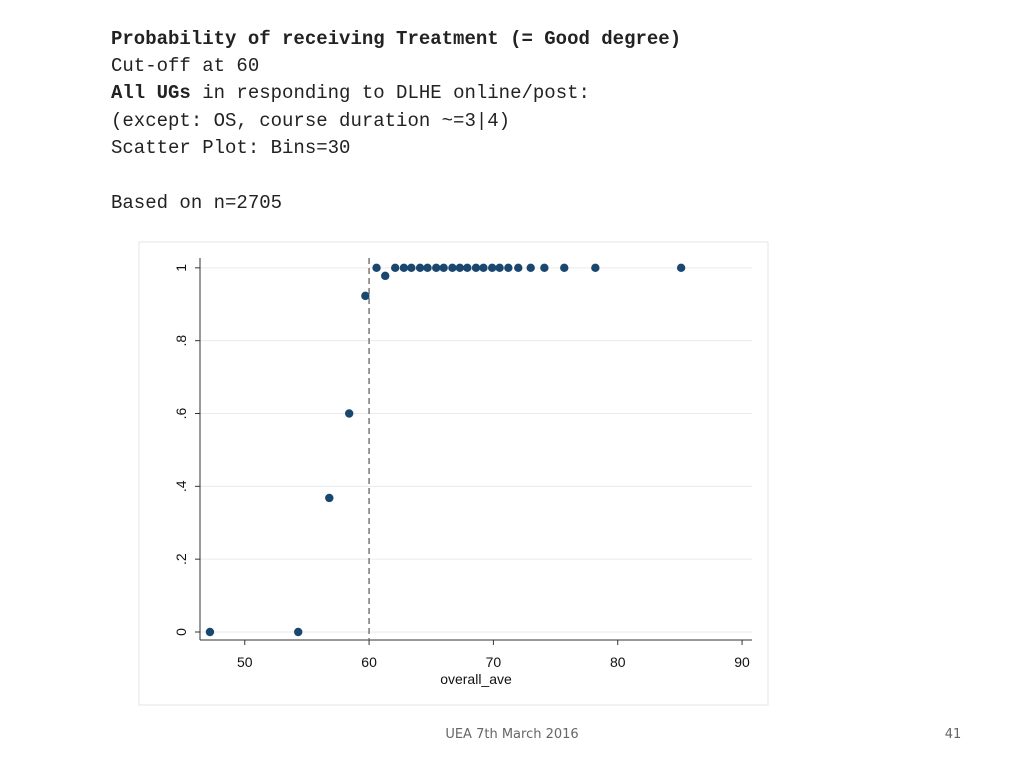  Describe the element at coordinates (185, 66) in the screenshot. I see `slide-line: Cut-off at 60` at that location.